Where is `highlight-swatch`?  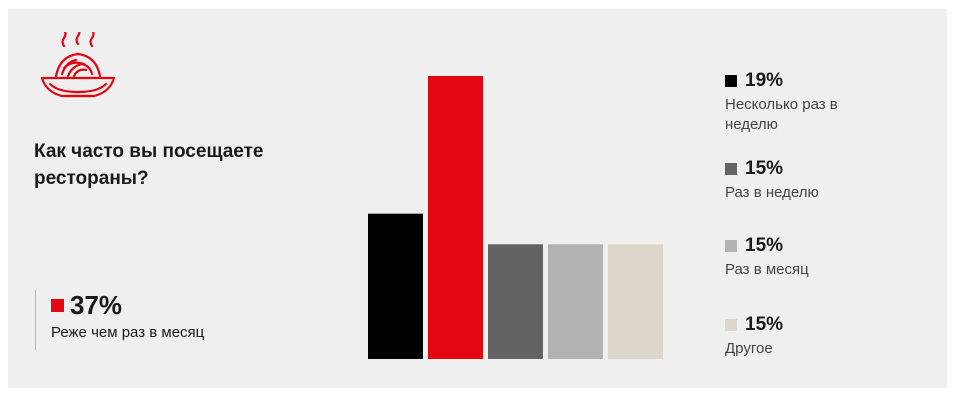 highlight-swatch is located at coordinates (57, 305).